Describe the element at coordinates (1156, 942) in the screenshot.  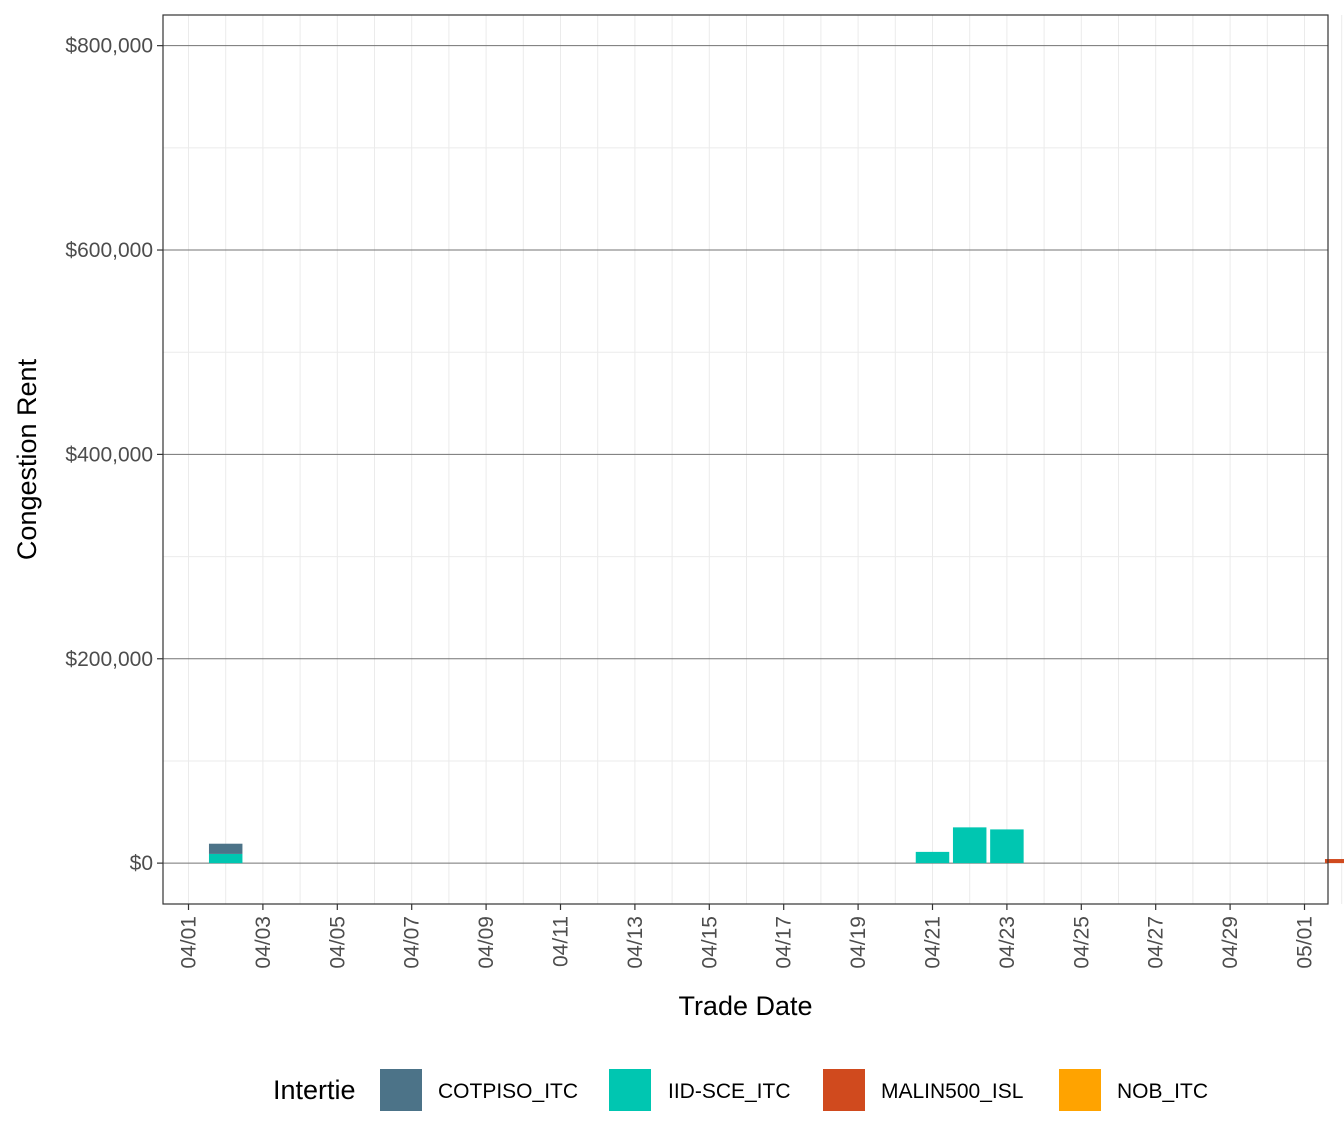
I see `x-tick-label: 04/27` at that location.